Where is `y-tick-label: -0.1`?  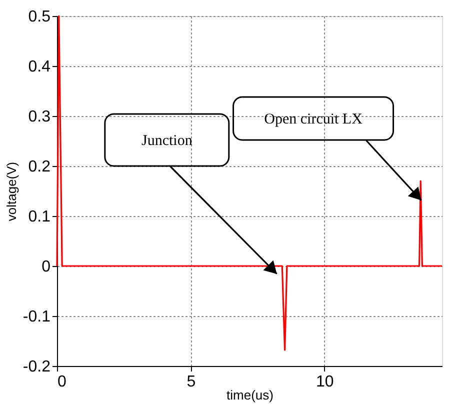 y-tick-label: -0.1 is located at coordinates (36, 317).